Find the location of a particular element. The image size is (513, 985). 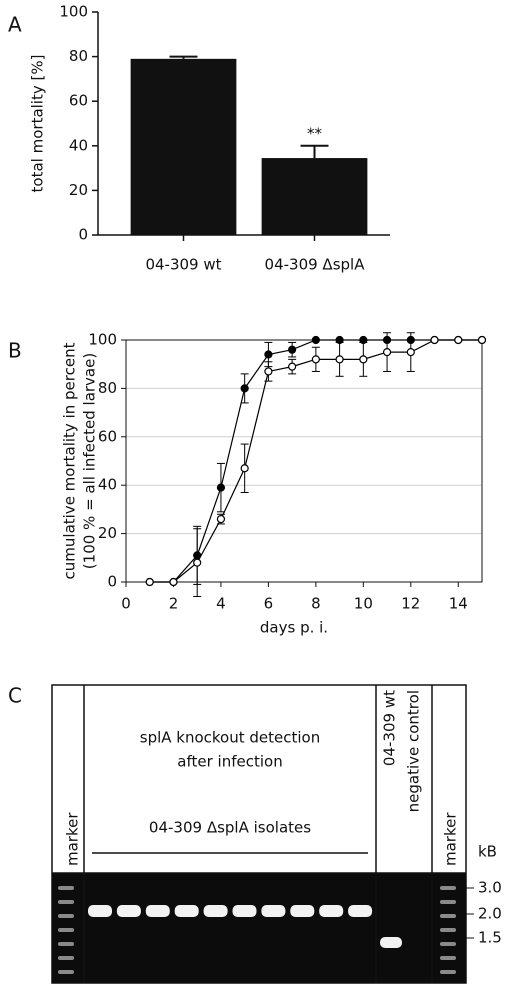

y-axis-label: cumulative mortality in percent is located at coordinates (70, 460).